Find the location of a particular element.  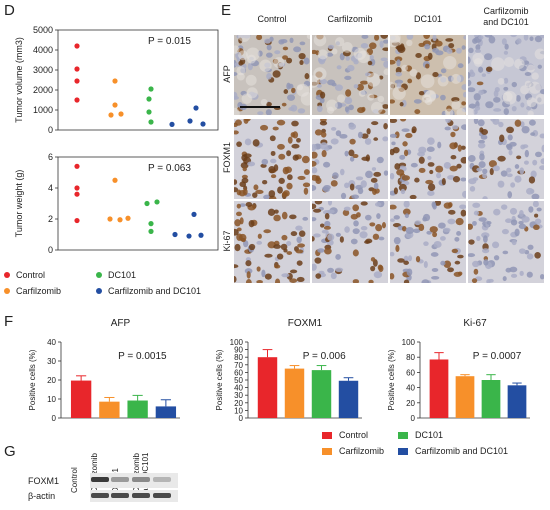

blot-row-label: FOXM1 is located at coordinates (44, 481).